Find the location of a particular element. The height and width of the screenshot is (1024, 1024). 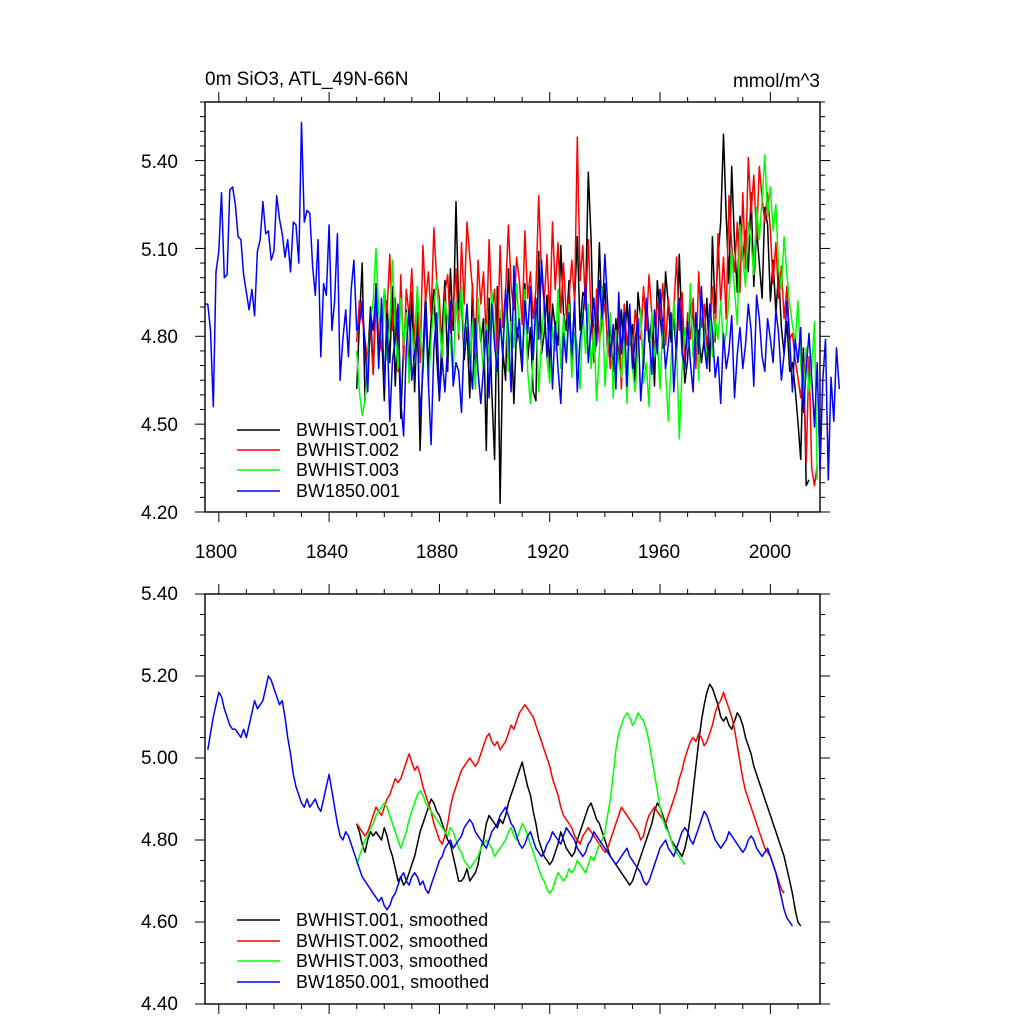

x-tick-label: 1800 is located at coordinates (216, 552).